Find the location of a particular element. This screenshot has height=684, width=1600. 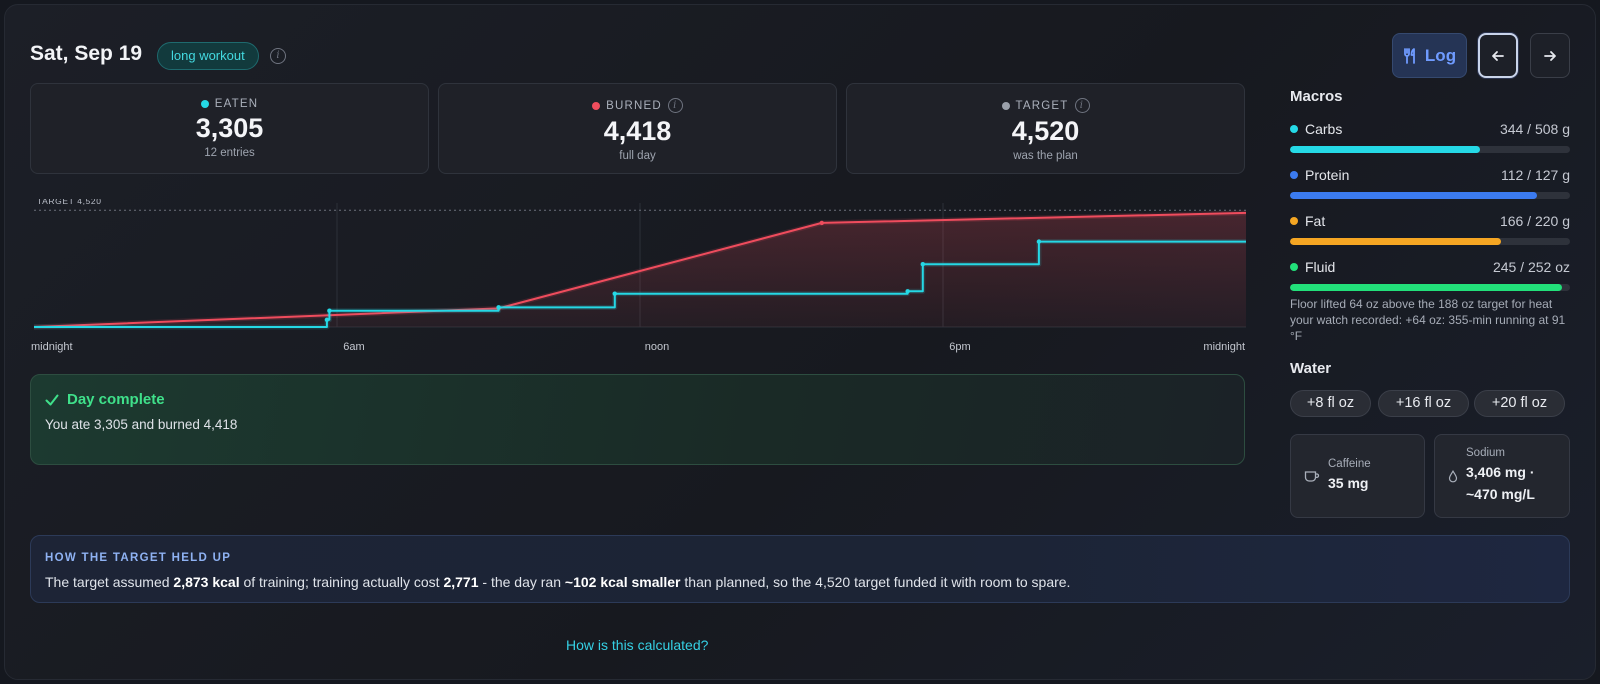

macro-fat: Fat 166 / 220 g is located at coordinates (1430, 233).